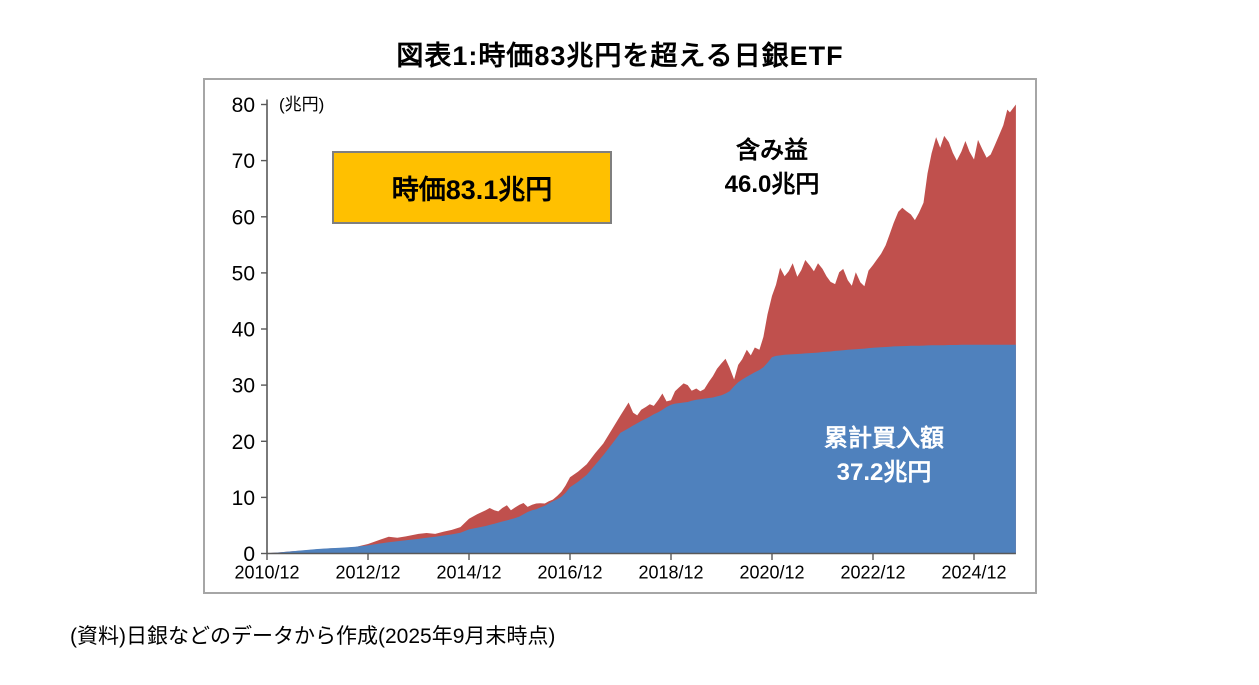 This screenshot has width=1259, height=685. What do you see at coordinates (243, 330) in the screenshot?
I see `y-axis-tick-label: 40` at bounding box center [243, 330].